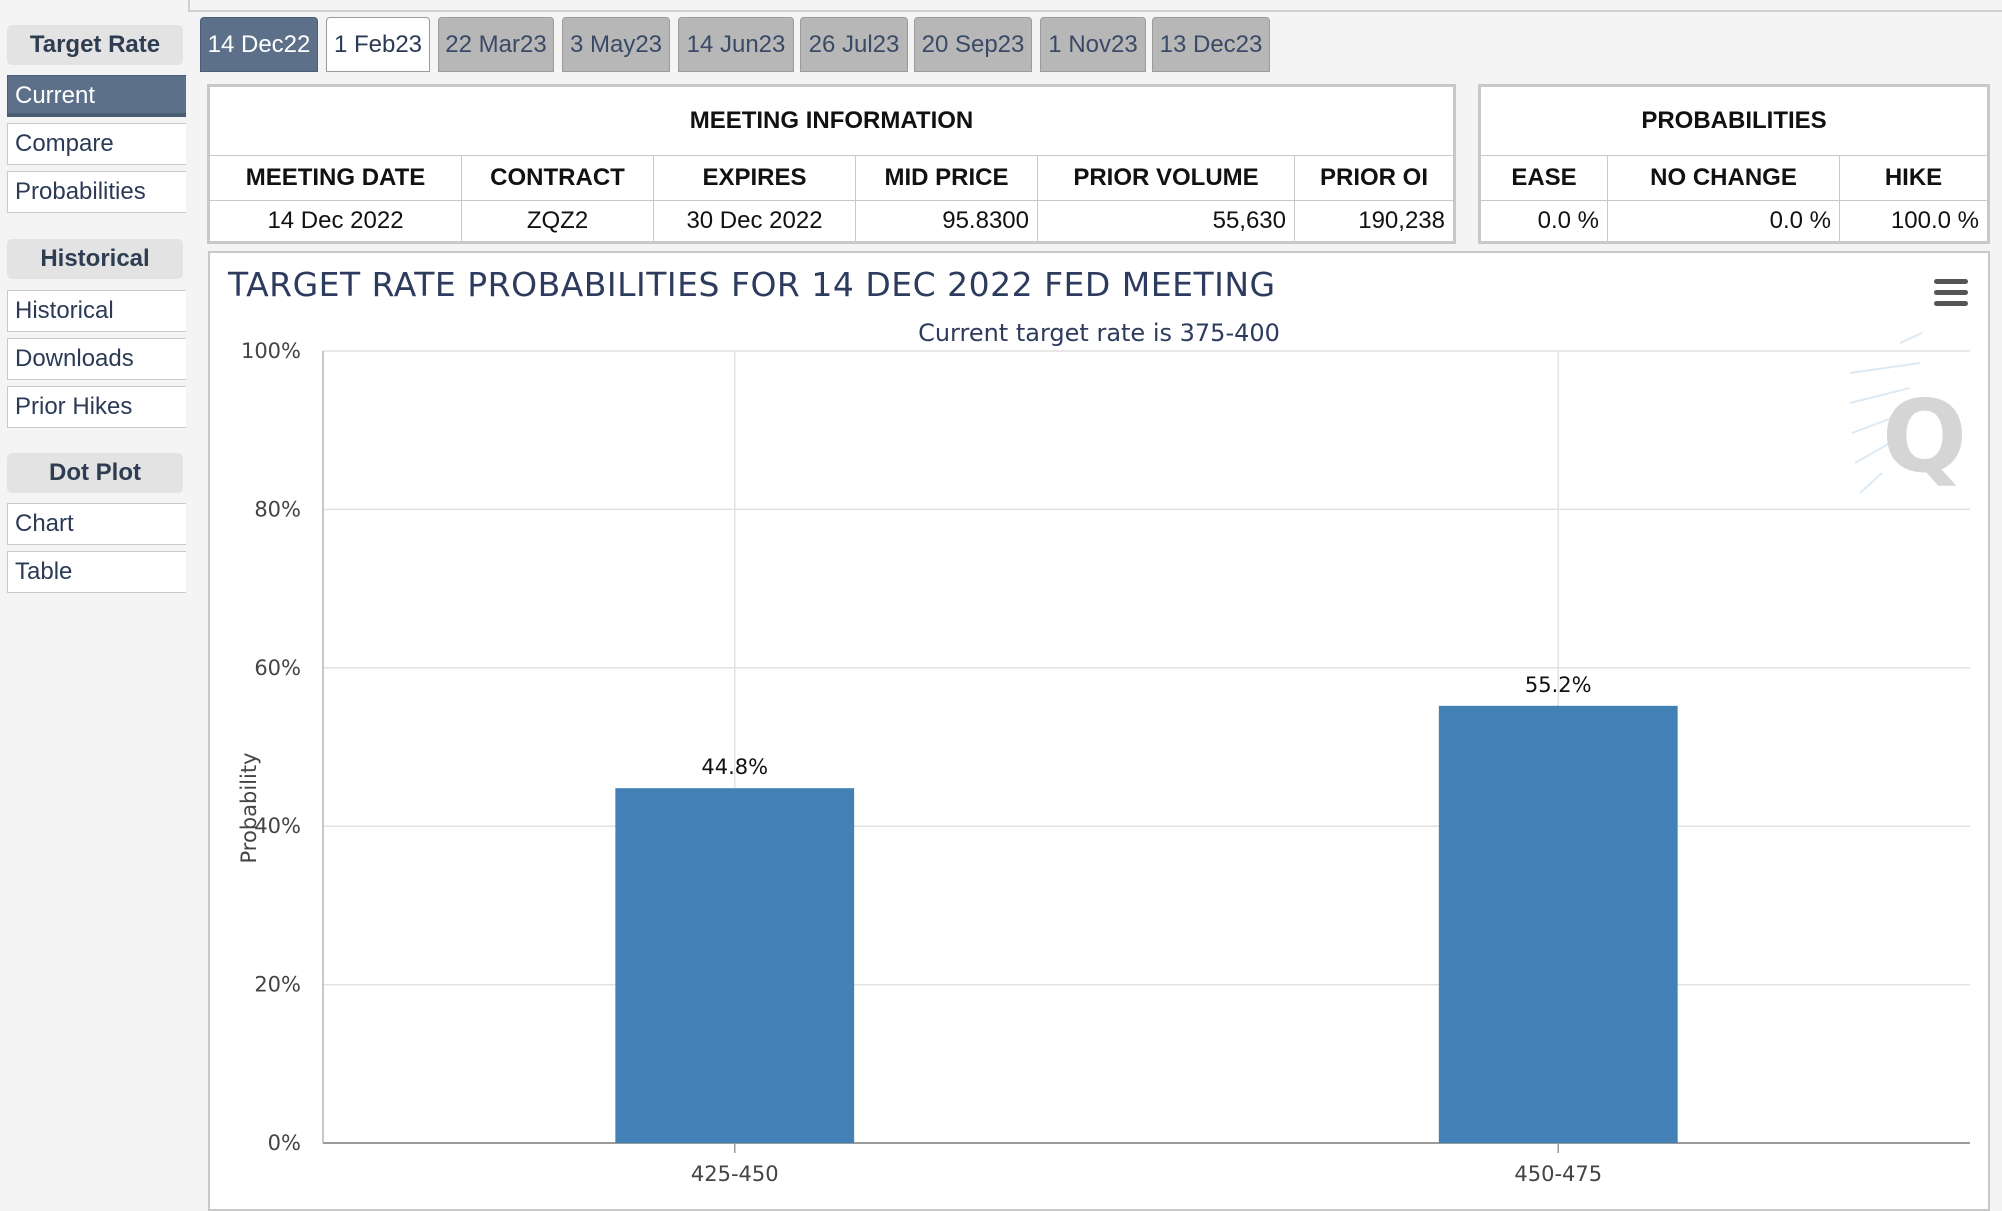 This screenshot has width=2002, height=1211. What do you see at coordinates (946, 221) in the screenshot?
I see `cell-mid-price: 95.8300` at bounding box center [946, 221].